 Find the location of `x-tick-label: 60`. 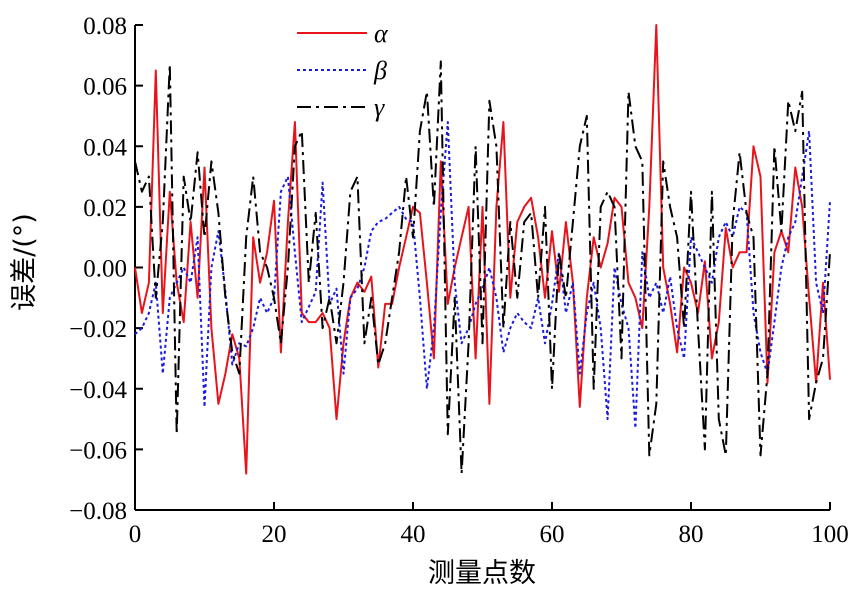

x-tick-label: 60 is located at coordinates (552, 534).